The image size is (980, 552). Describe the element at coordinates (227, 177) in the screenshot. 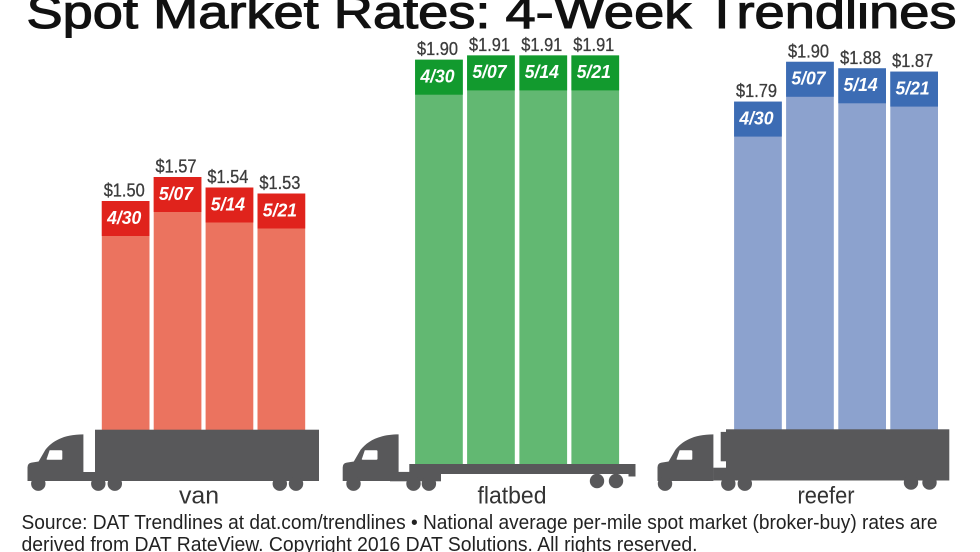

I see `svg-text: $1.54` at that location.